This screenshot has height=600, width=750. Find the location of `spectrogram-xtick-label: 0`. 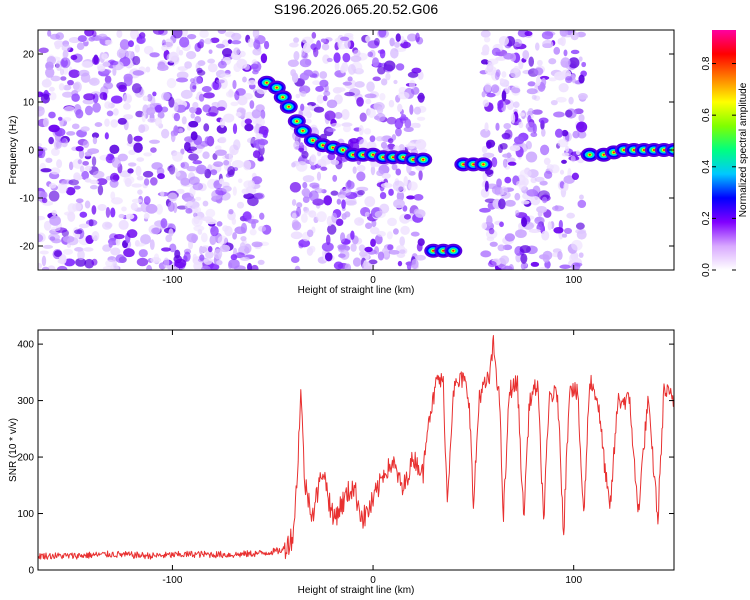

spectrogram-xtick-label: 0 is located at coordinates (373, 280).